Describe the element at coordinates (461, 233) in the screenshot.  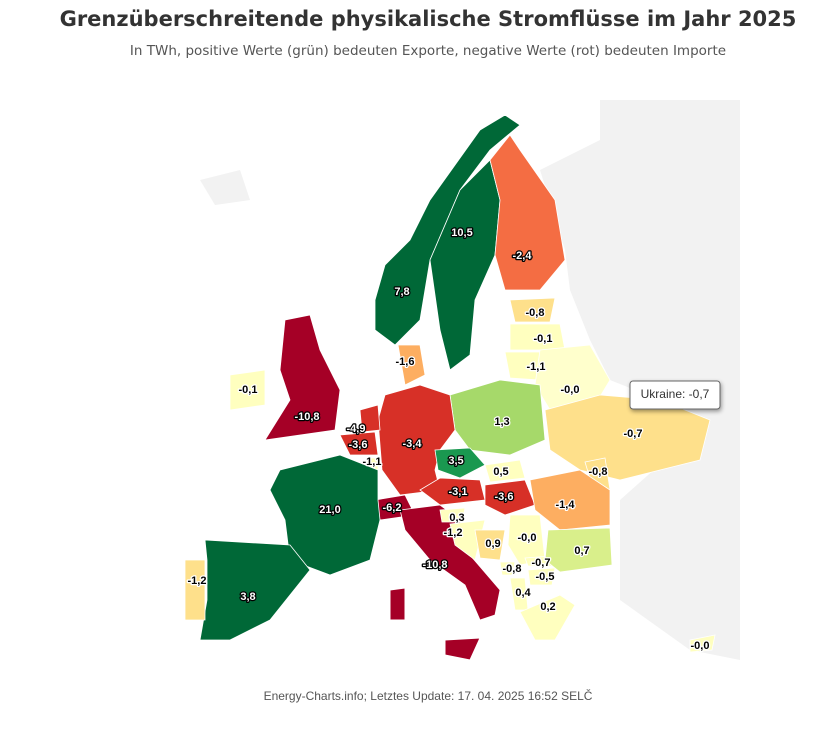
I see `value-label: 10,5` at that location.